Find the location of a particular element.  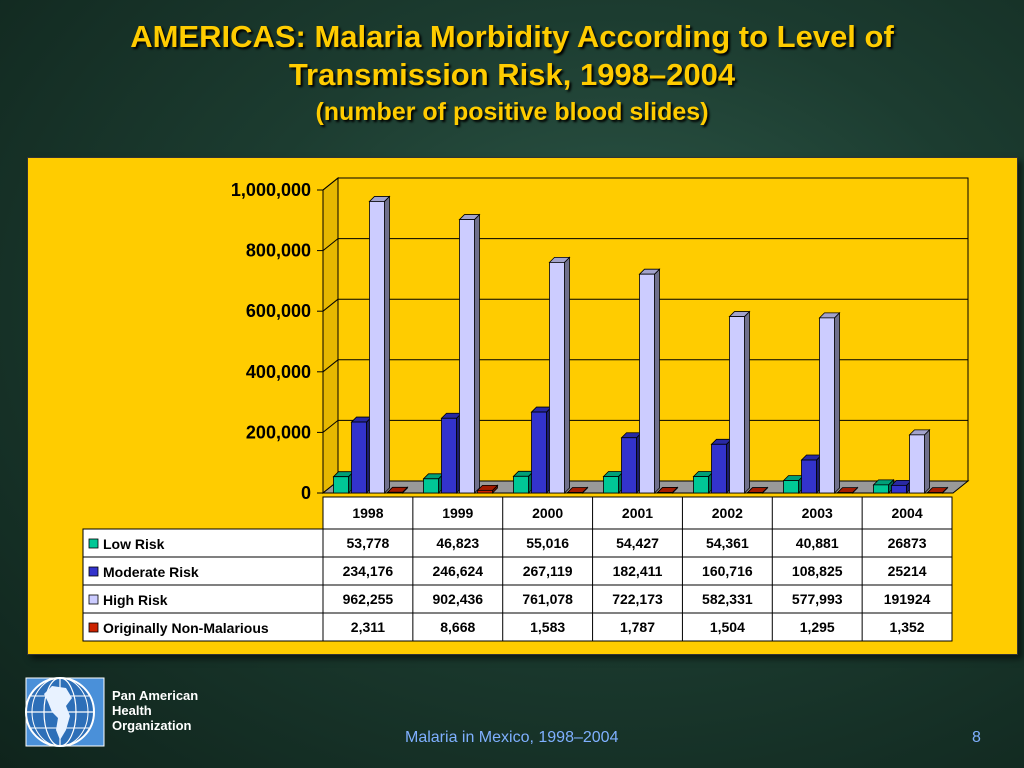

y-tick-label: 400,000 is located at coordinates (278, 372).